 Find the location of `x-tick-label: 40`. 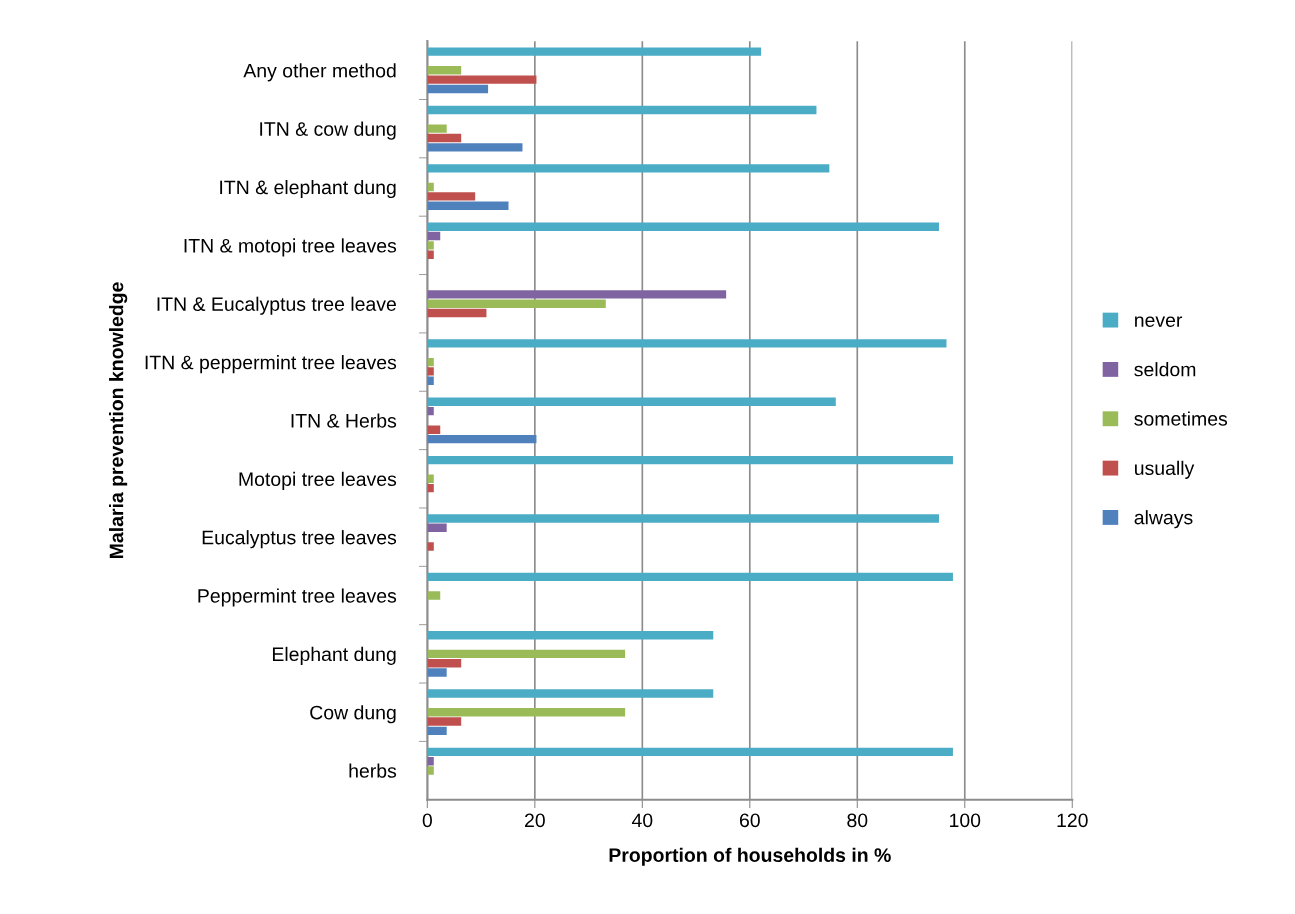

x-tick-label: 40 is located at coordinates (642, 820).